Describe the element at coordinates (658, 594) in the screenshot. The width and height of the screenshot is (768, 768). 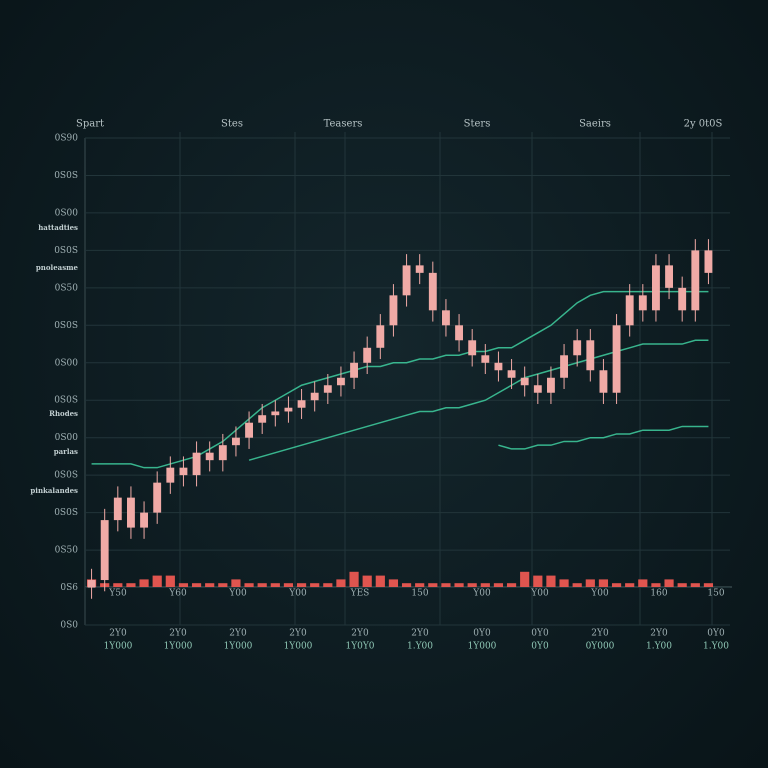
I see `x-label: 160` at that location.